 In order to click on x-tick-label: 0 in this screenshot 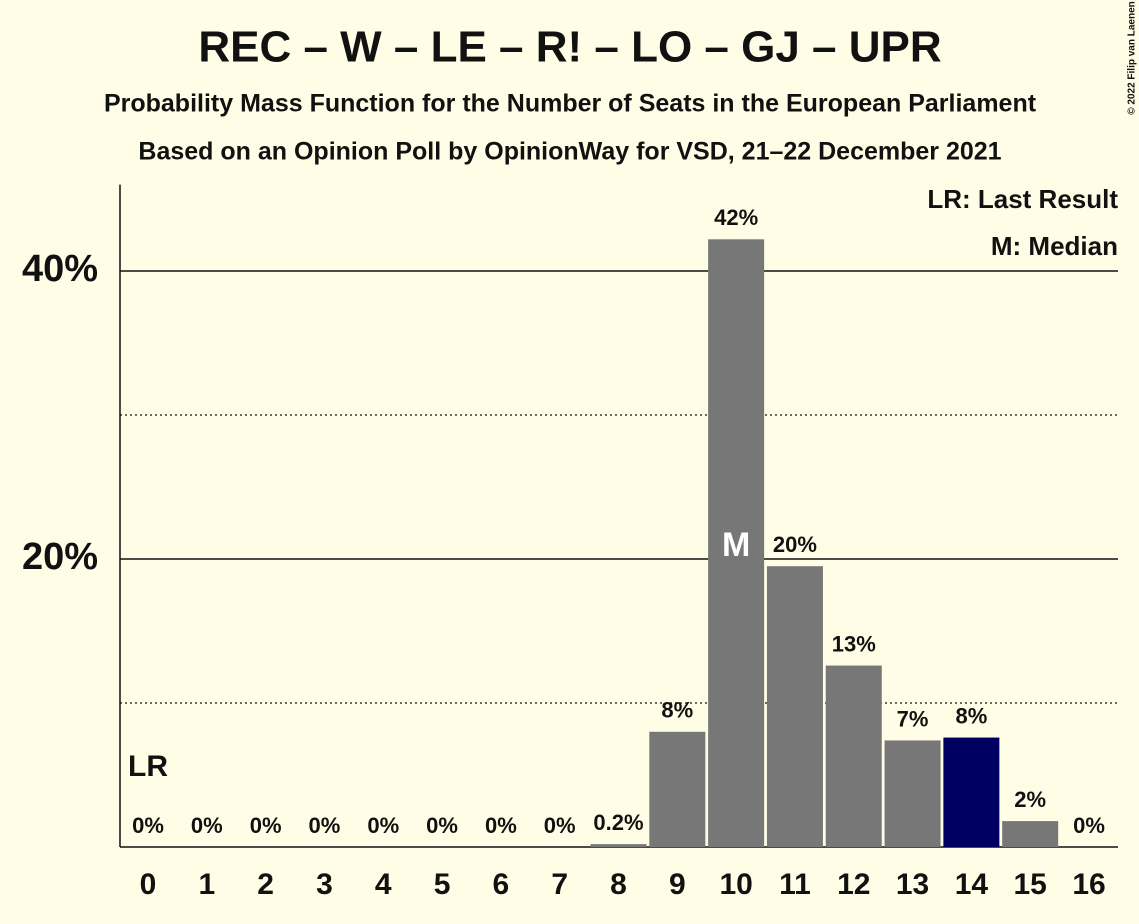, I will do `click(148, 884)`.